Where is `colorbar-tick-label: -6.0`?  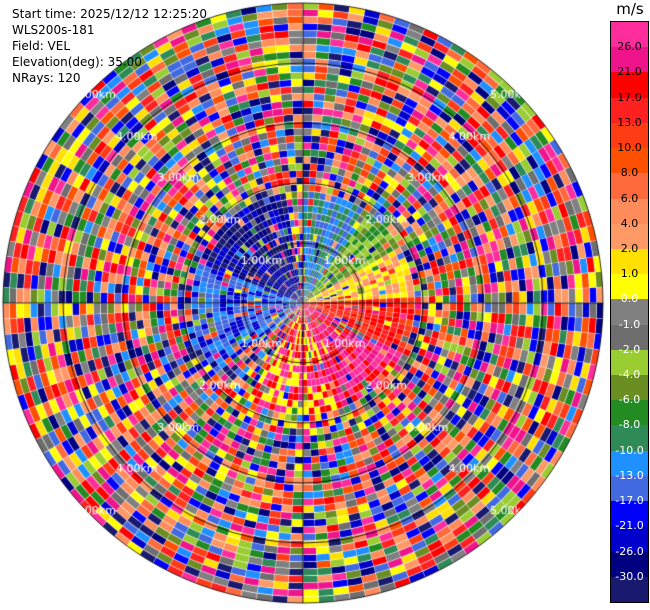 colorbar-tick-label: -6.0 is located at coordinates (629, 400).